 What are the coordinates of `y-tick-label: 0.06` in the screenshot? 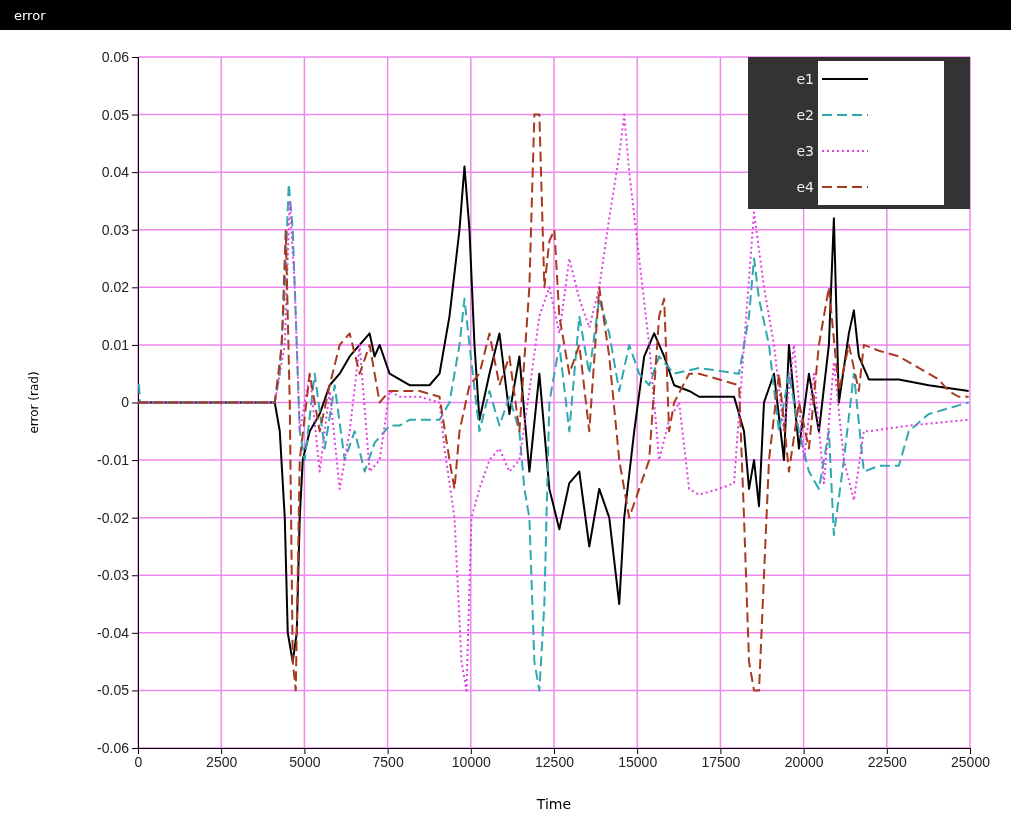 It's located at (115, 56).